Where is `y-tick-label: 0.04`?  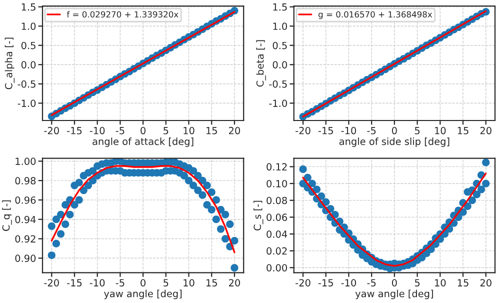 y-tick-label: 0.04 is located at coordinates (277, 234).